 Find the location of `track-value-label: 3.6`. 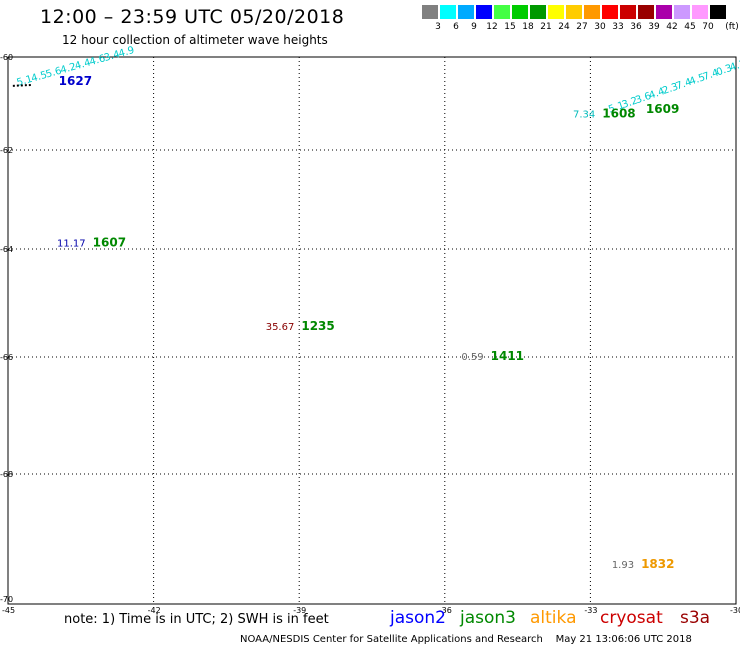

track-value-label: 3.6 is located at coordinates (643, 99).